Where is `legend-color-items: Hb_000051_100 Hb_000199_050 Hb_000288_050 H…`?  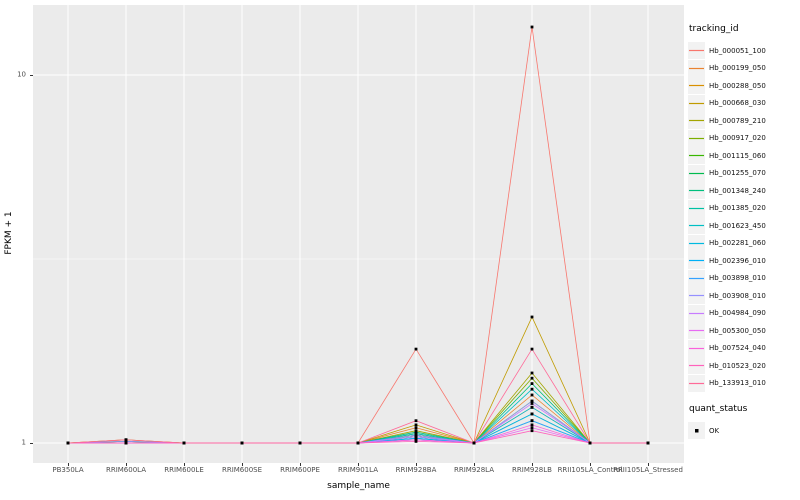 legend-color-items: Hb_000051_100 Hb_000199_050 Hb_000288_050 H… is located at coordinates (743, 217).